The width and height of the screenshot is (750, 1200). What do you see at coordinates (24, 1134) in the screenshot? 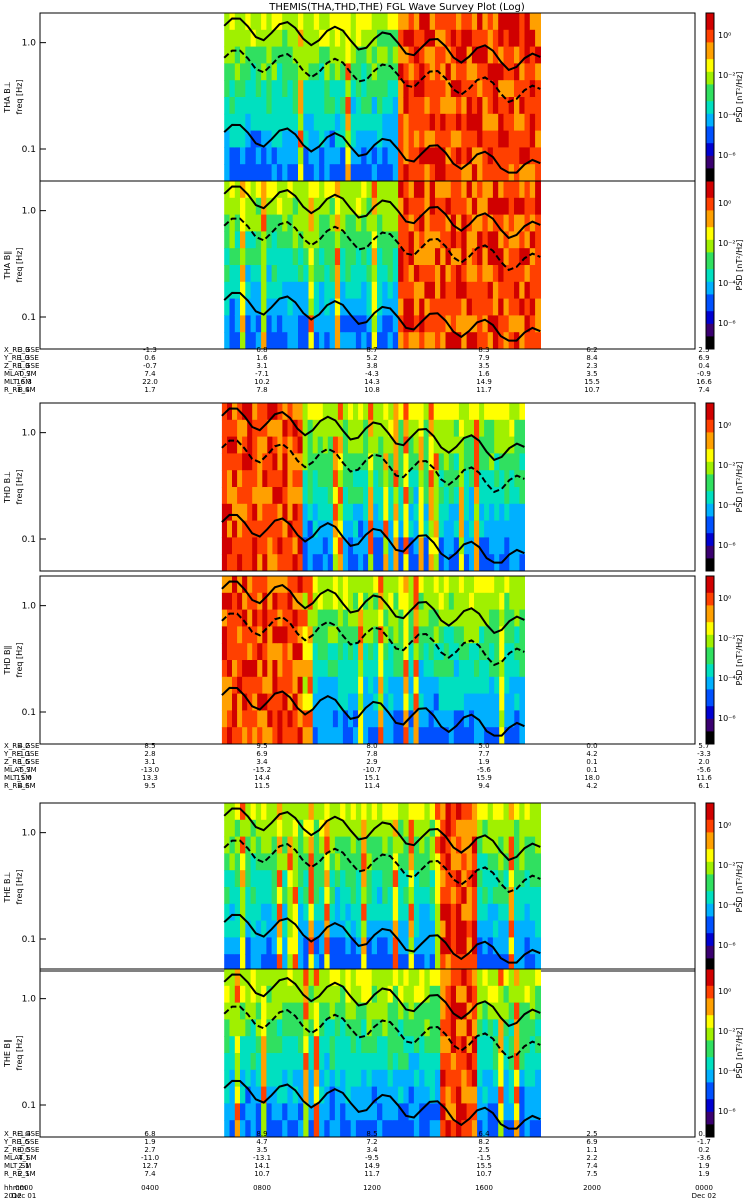
I see `ephemeris-value: -1.4` at bounding box center [24, 1134].